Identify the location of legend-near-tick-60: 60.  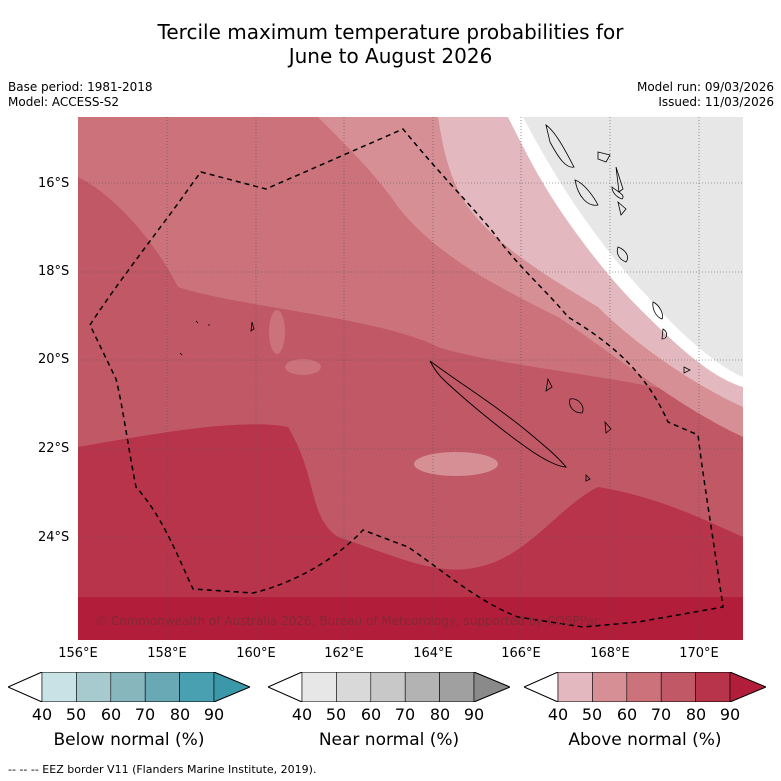
(371, 714).